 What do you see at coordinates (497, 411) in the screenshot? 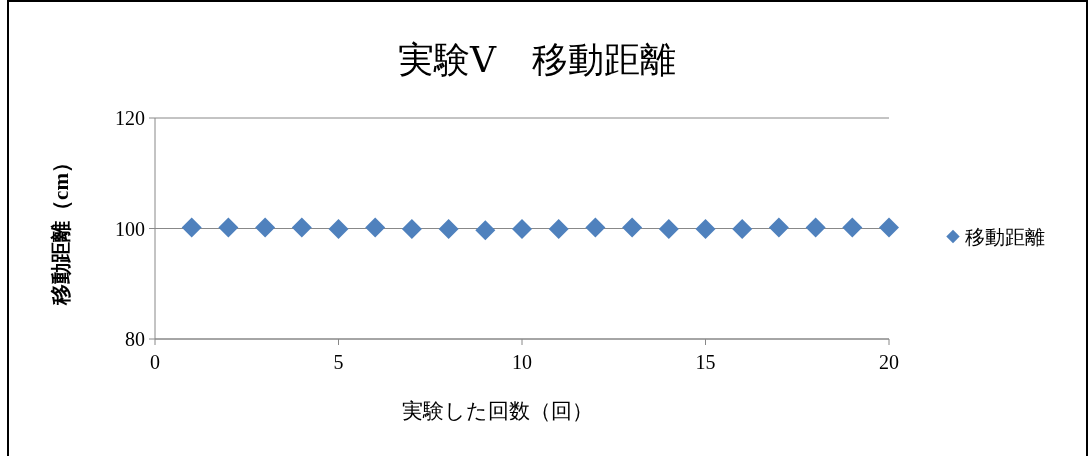
I see `x-axis-title: 実験した回数（回）` at bounding box center [497, 411].